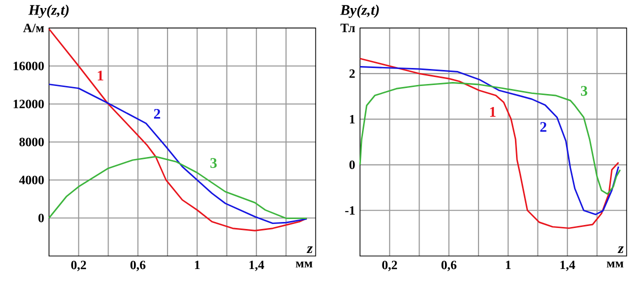 Image resolution: width=639 pixels, height=284 pixels. What do you see at coordinates (350, 210) in the screenshot?
I see `y-tick-label: -1` at bounding box center [350, 210].